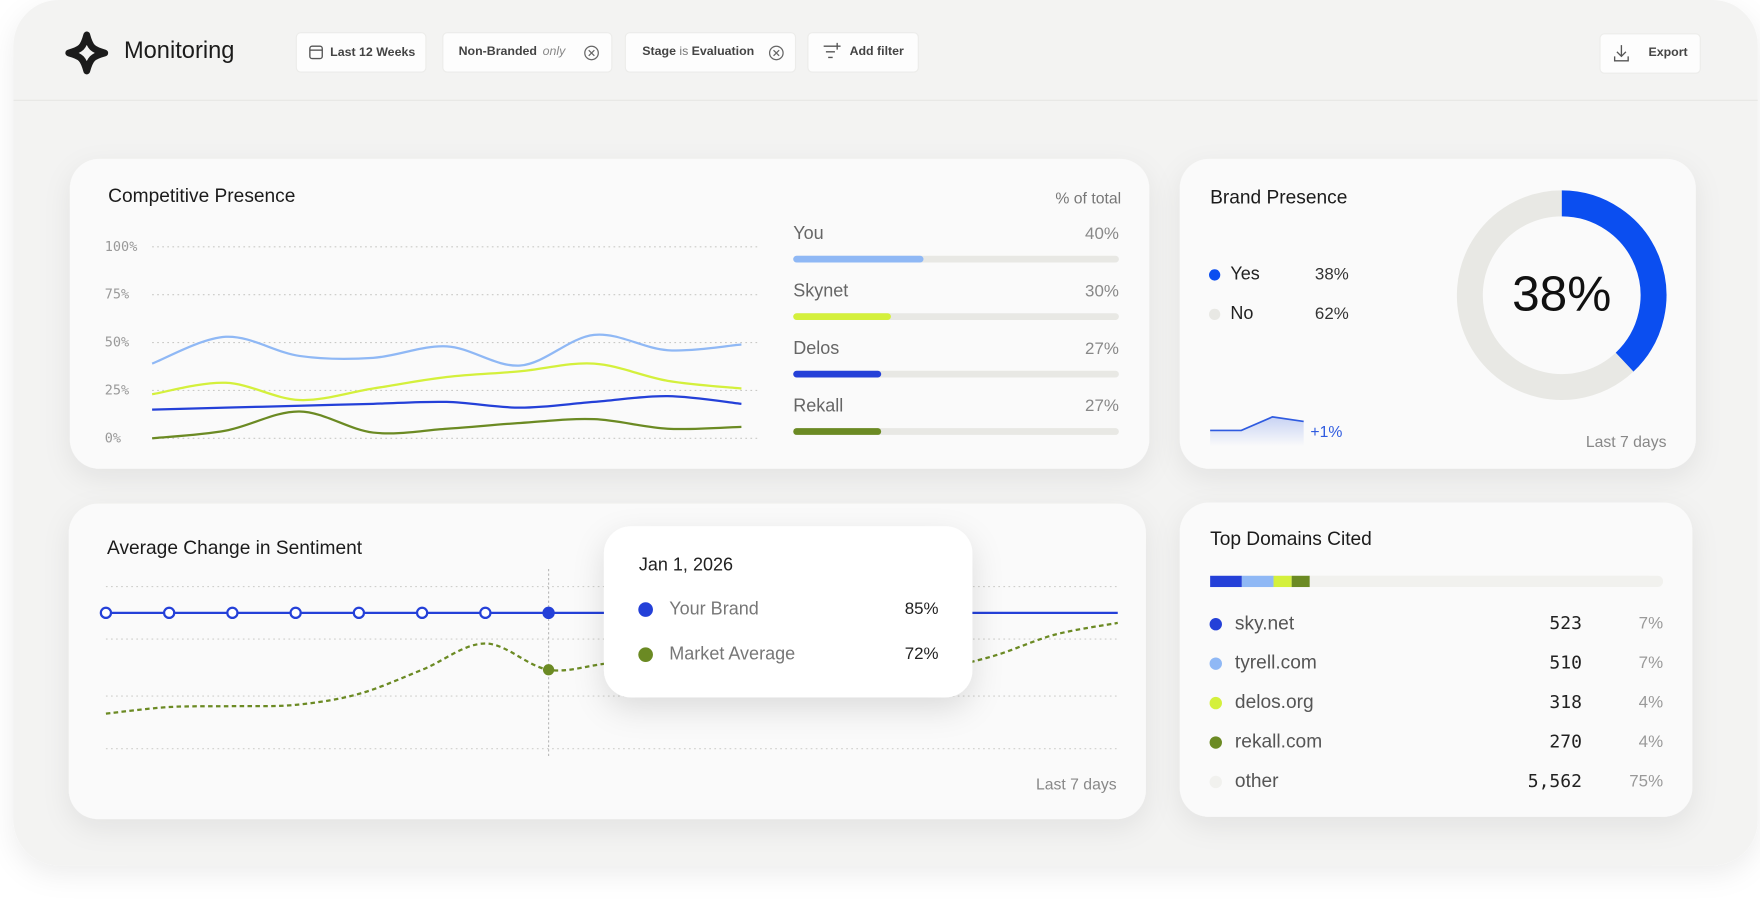 Image resolution: width=1760 pixels, height=914 pixels. What do you see at coordinates (121, 247) in the screenshot?
I see `y-tick-label: 100%` at bounding box center [121, 247].